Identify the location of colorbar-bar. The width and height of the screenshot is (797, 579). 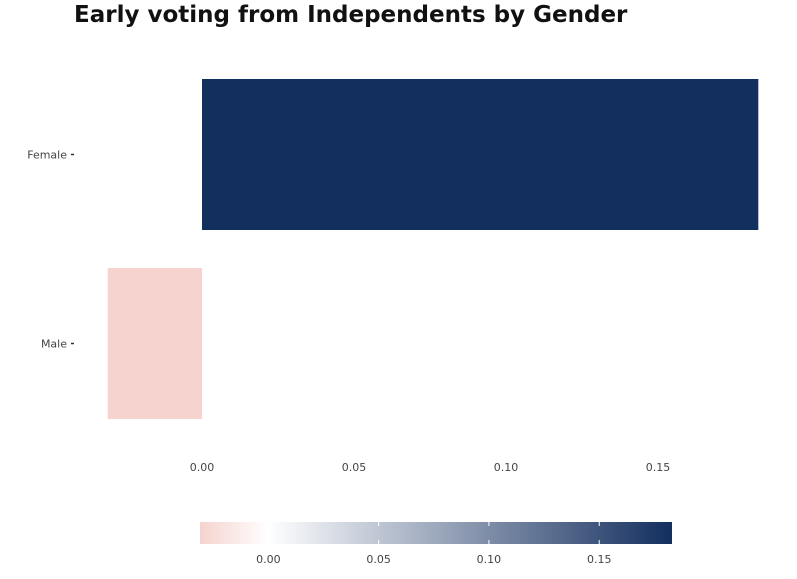
(436, 533).